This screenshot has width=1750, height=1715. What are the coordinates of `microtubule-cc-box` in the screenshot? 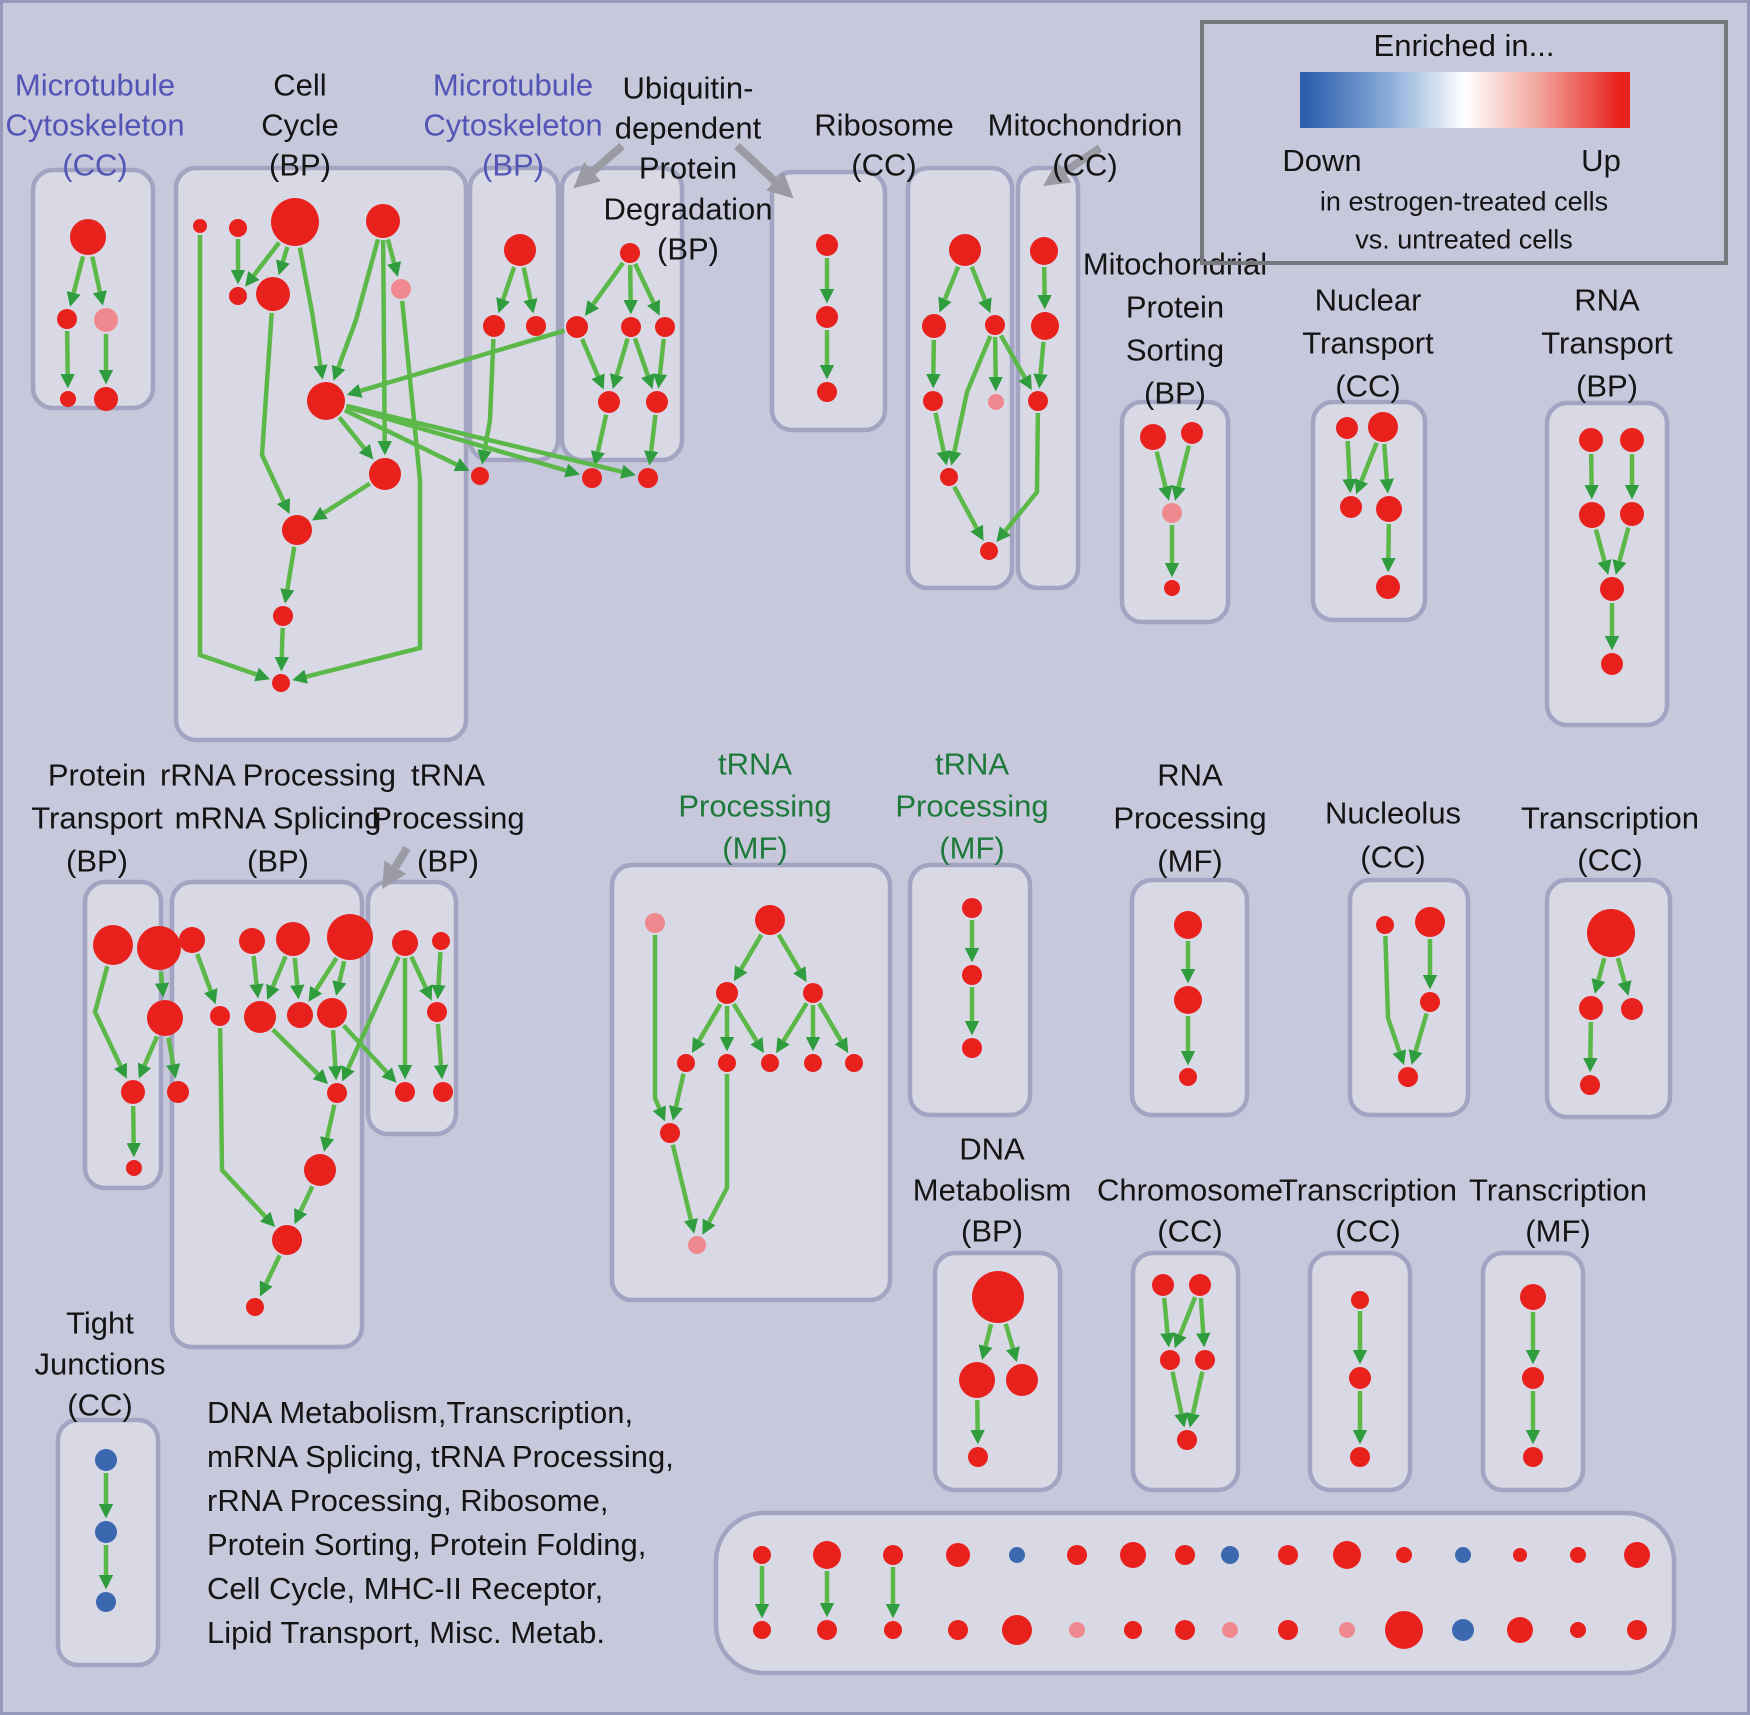 It's located at (93, 289).